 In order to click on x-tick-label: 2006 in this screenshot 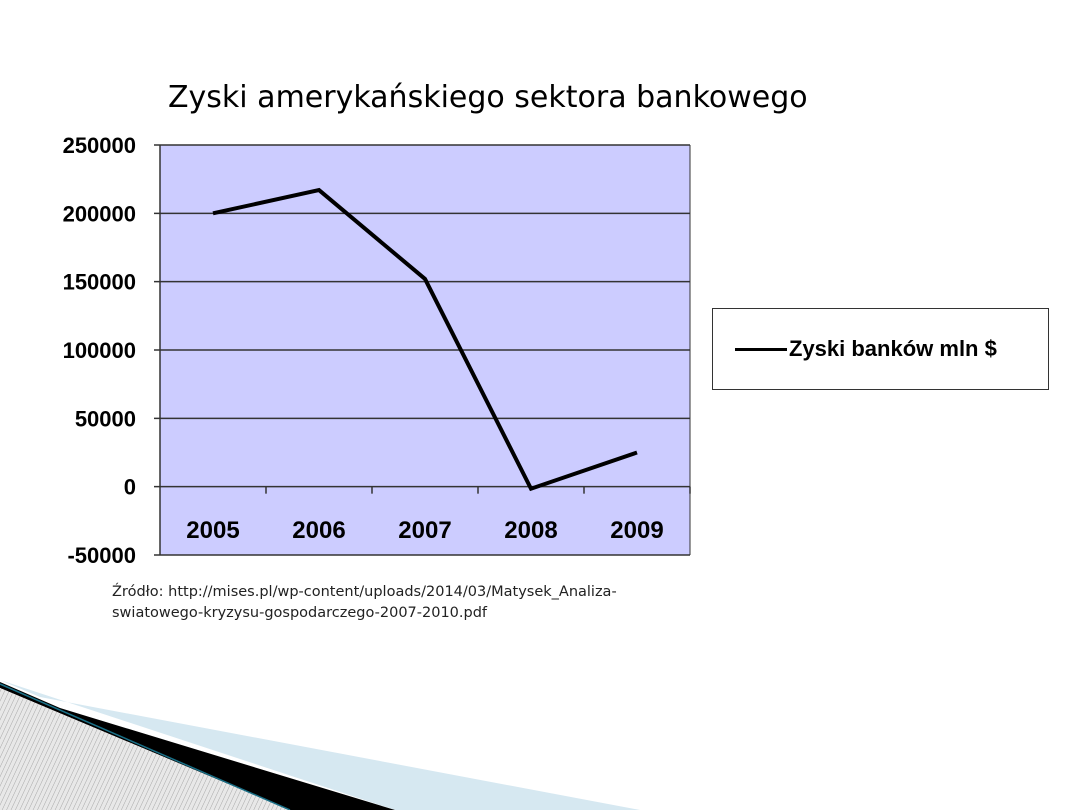, I will do `click(318, 530)`.